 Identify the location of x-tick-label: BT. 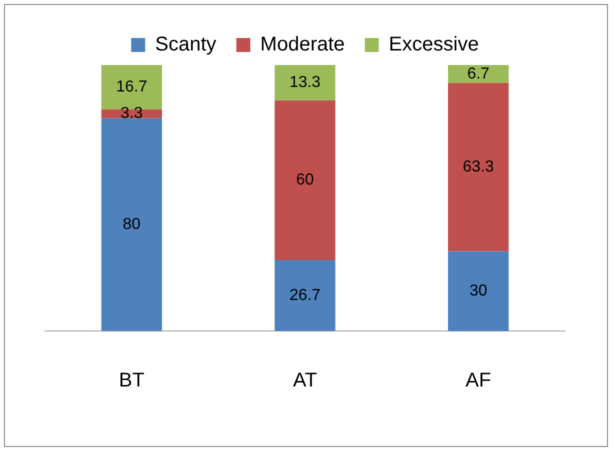
(131, 381).